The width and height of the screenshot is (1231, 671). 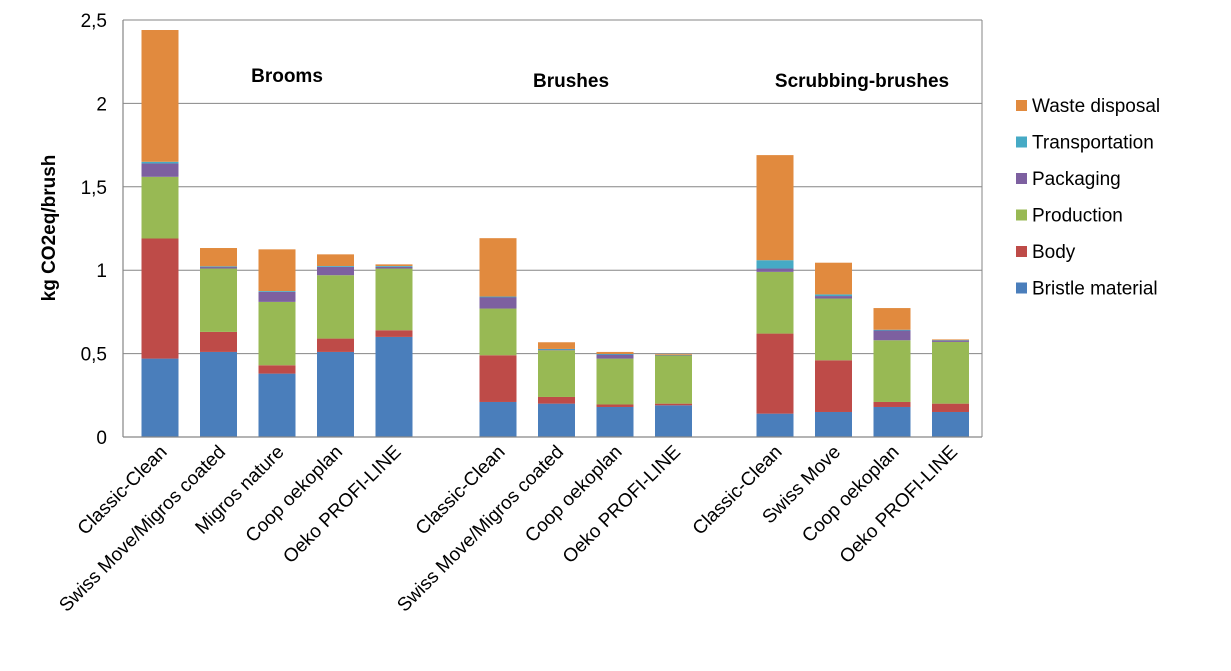 What do you see at coordinates (49, 228) in the screenshot?
I see `y-axis-title: kg CO2eq/brush` at bounding box center [49, 228].